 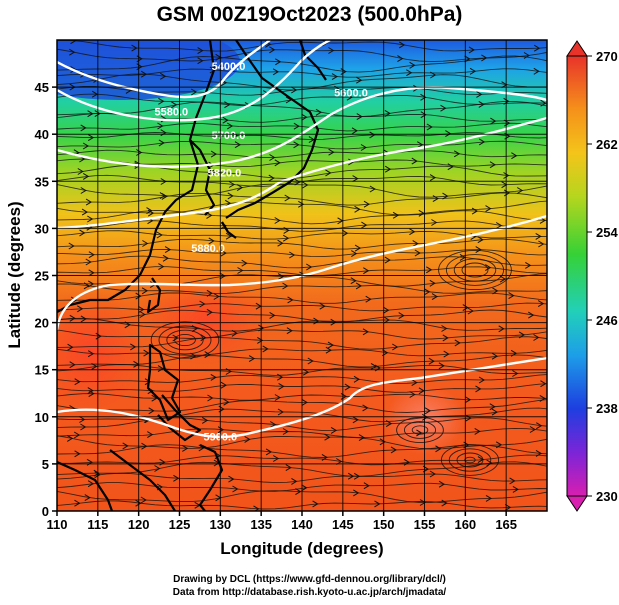 What do you see at coordinates (172, 112) in the screenshot?
I see `contour-label: 5580.0` at bounding box center [172, 112].